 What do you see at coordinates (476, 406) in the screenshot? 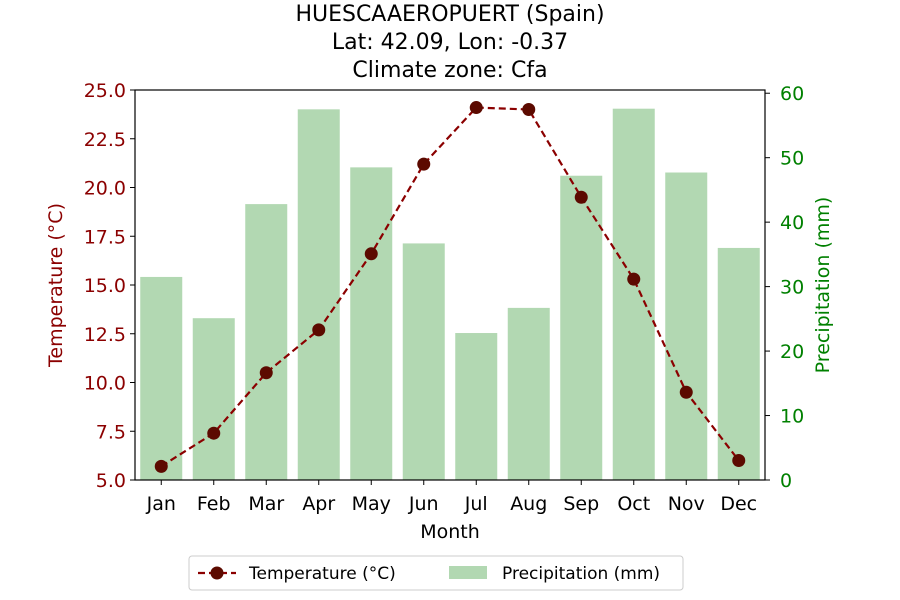
I see `precipitation-bar-jul` at bounding box center [476, 406].